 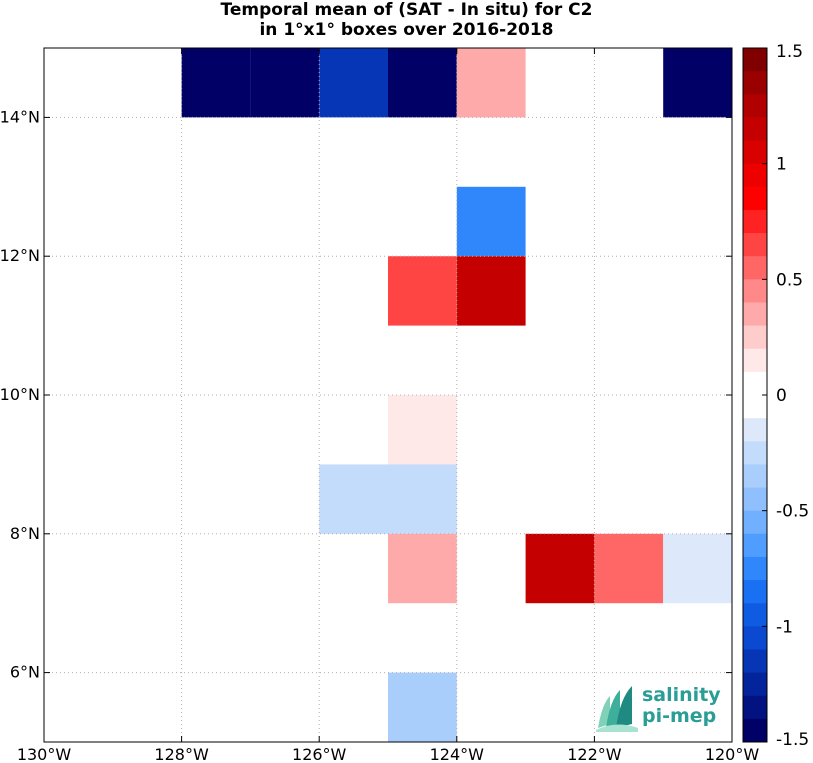 What do you see at coordinates (319, 754) in the screenshot?
I see `x-tick-label: 126°W` at bounding box center [319, 754].